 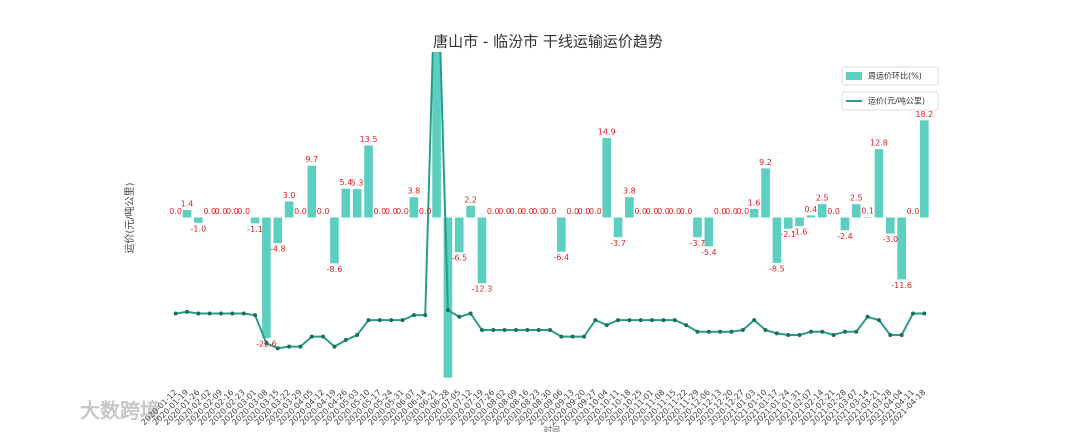 I want to click on legend-label: 周运价环比(%), so click(x=895, y=76).